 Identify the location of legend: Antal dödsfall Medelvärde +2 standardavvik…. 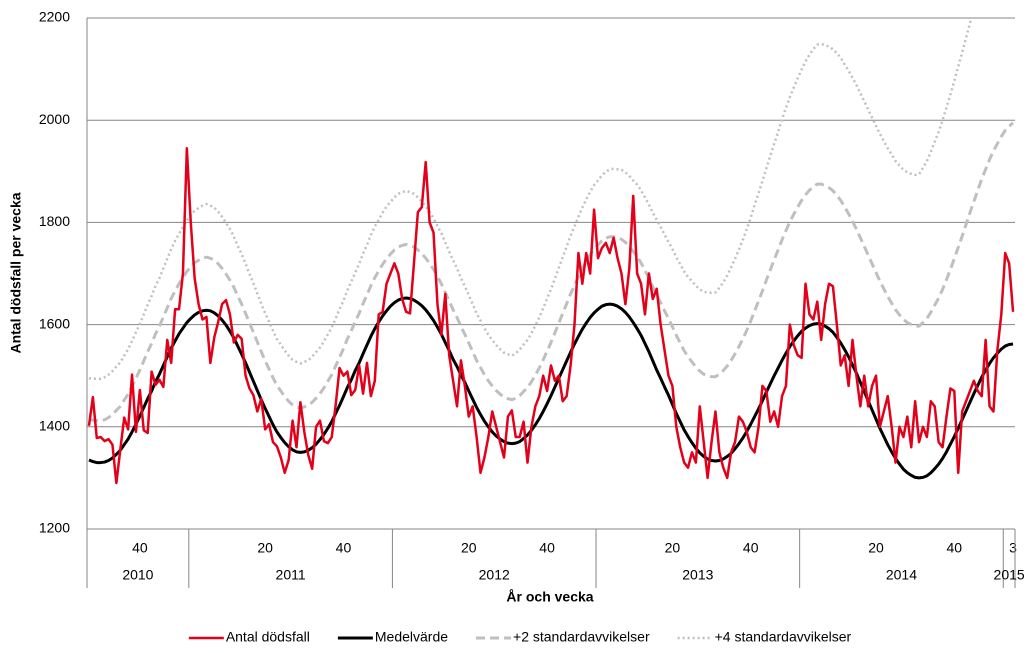
(520, 637).